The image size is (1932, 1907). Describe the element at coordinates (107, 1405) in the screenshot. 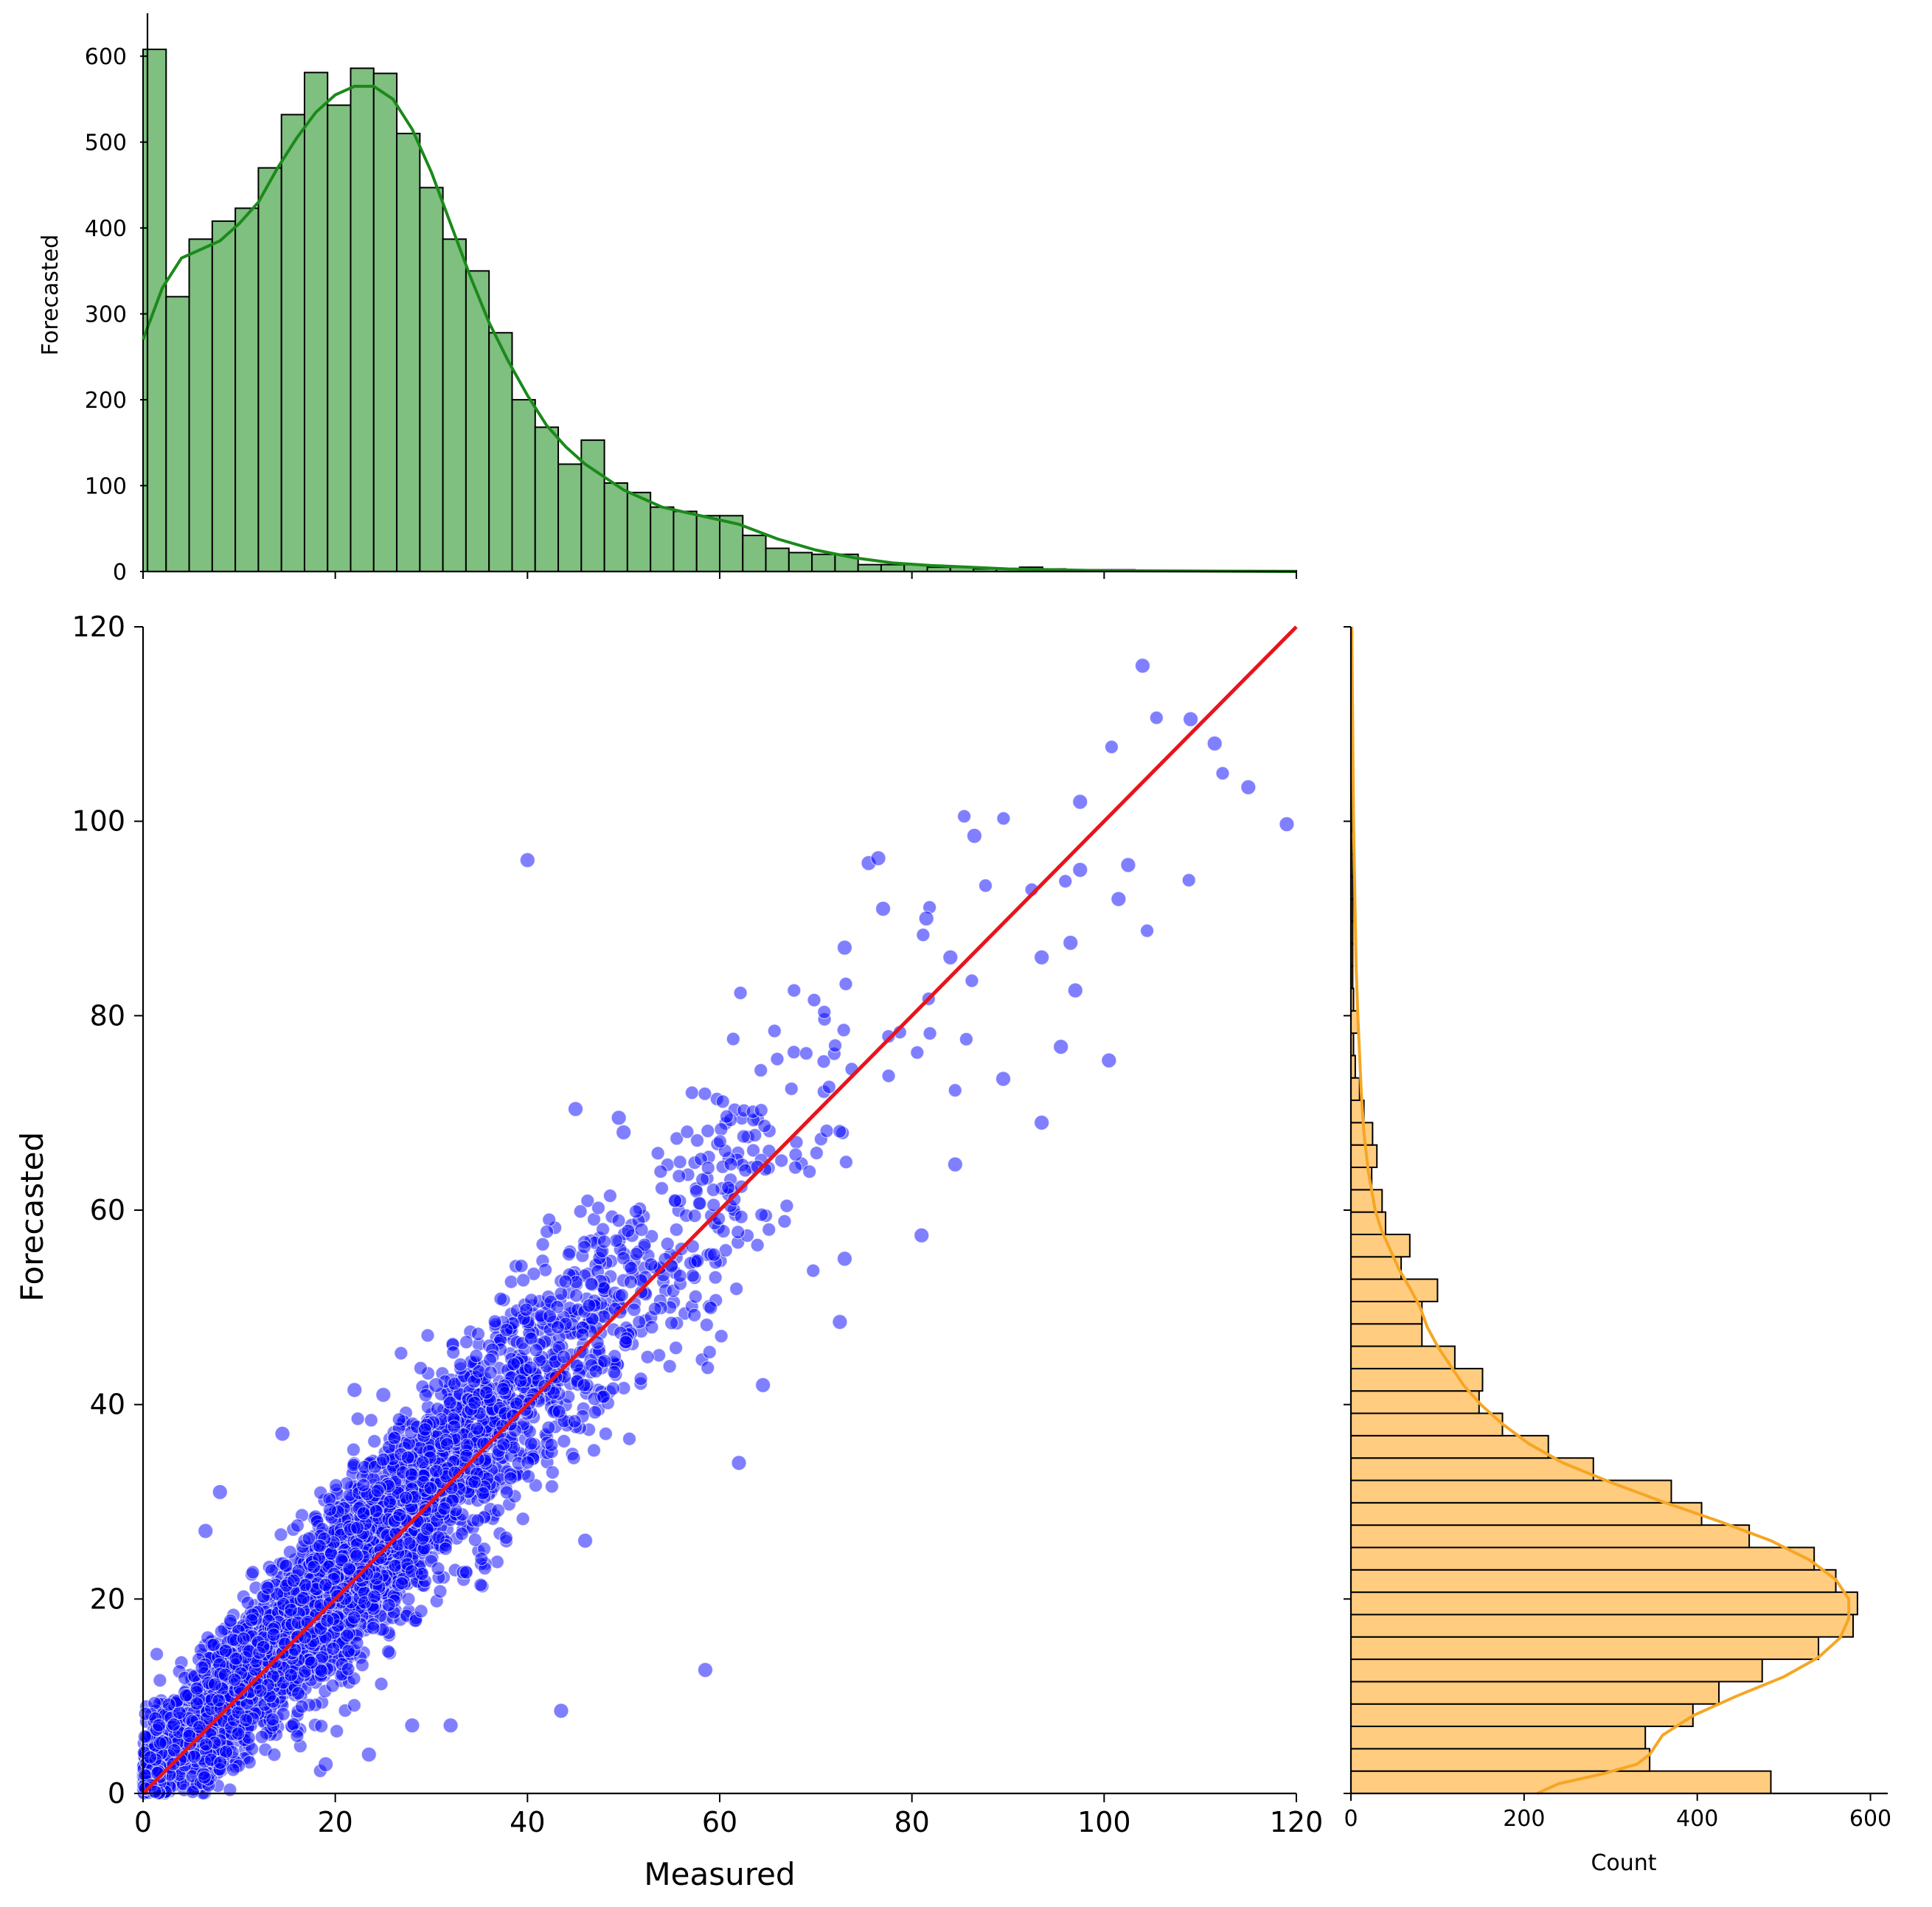

I see `scatter-y-tick-label: 40` at that location.